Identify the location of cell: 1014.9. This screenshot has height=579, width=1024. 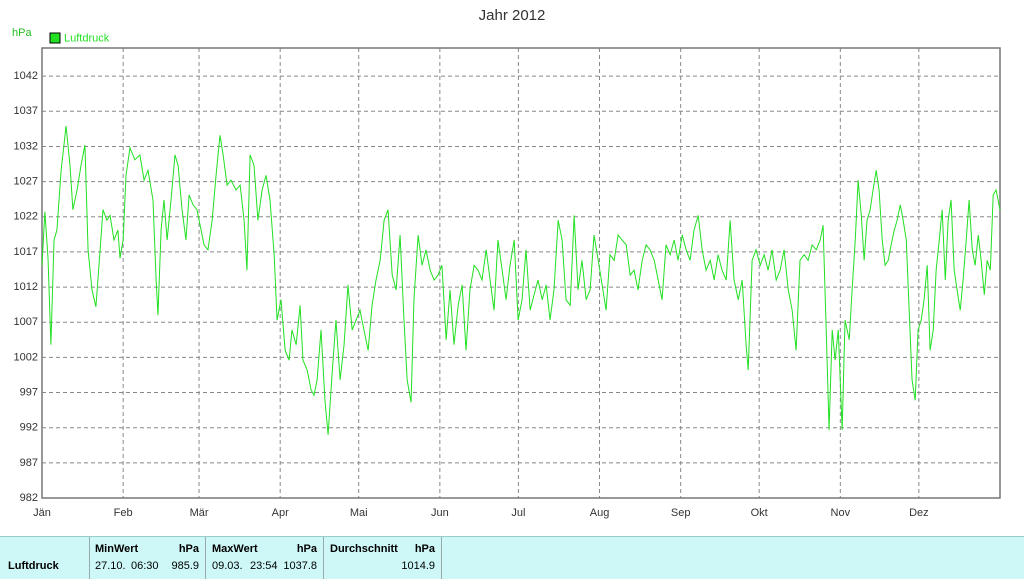
(418, 566).